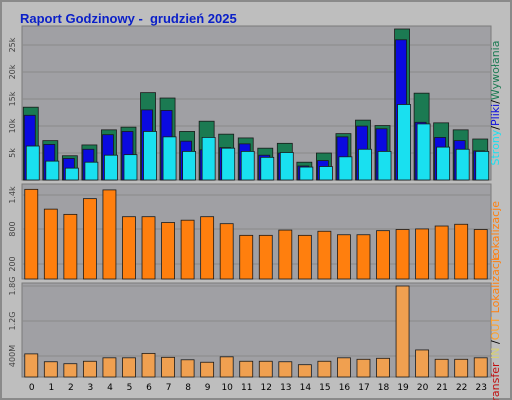  I want to click on side-label-part: Pliki, so click(495, 115).